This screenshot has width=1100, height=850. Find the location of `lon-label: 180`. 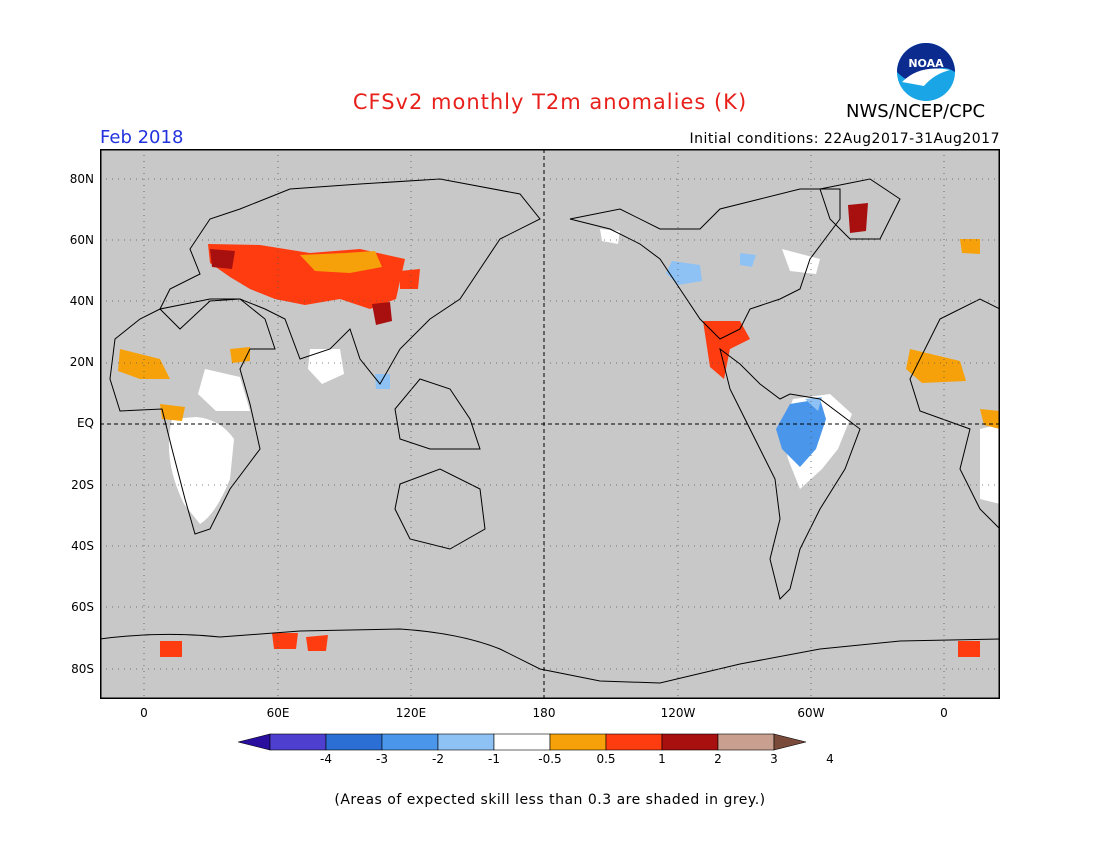

lon-label: 180 is located at coordinates (544, 713).